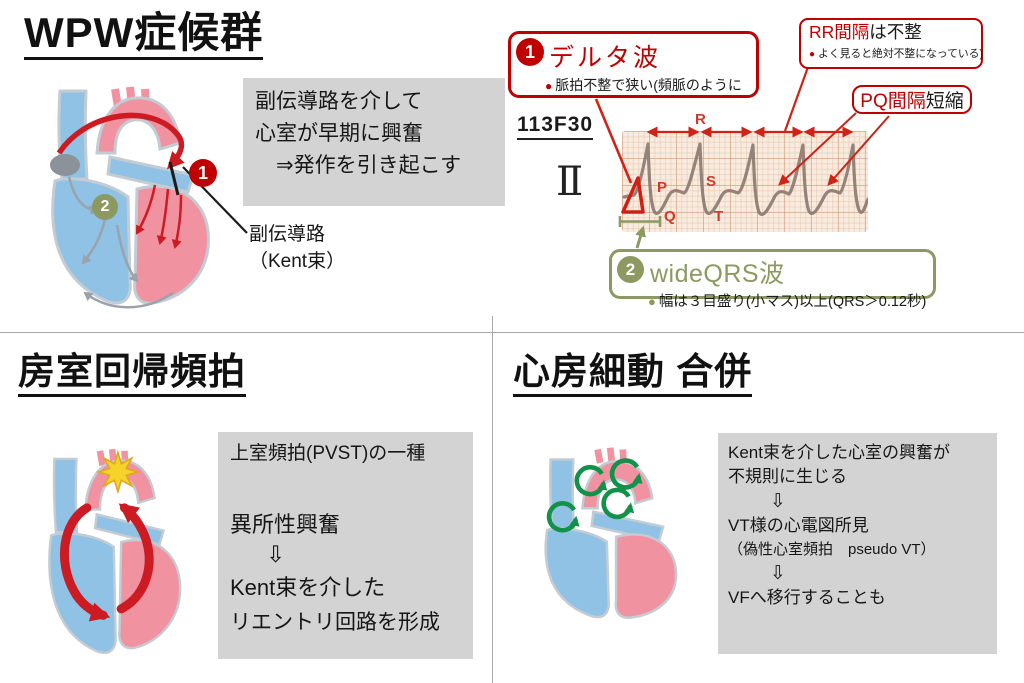  Describe the element at coordinates (912, 99) in the screenshot. I see `callout-pq-interval: PQ間隔 短縮` at that location.